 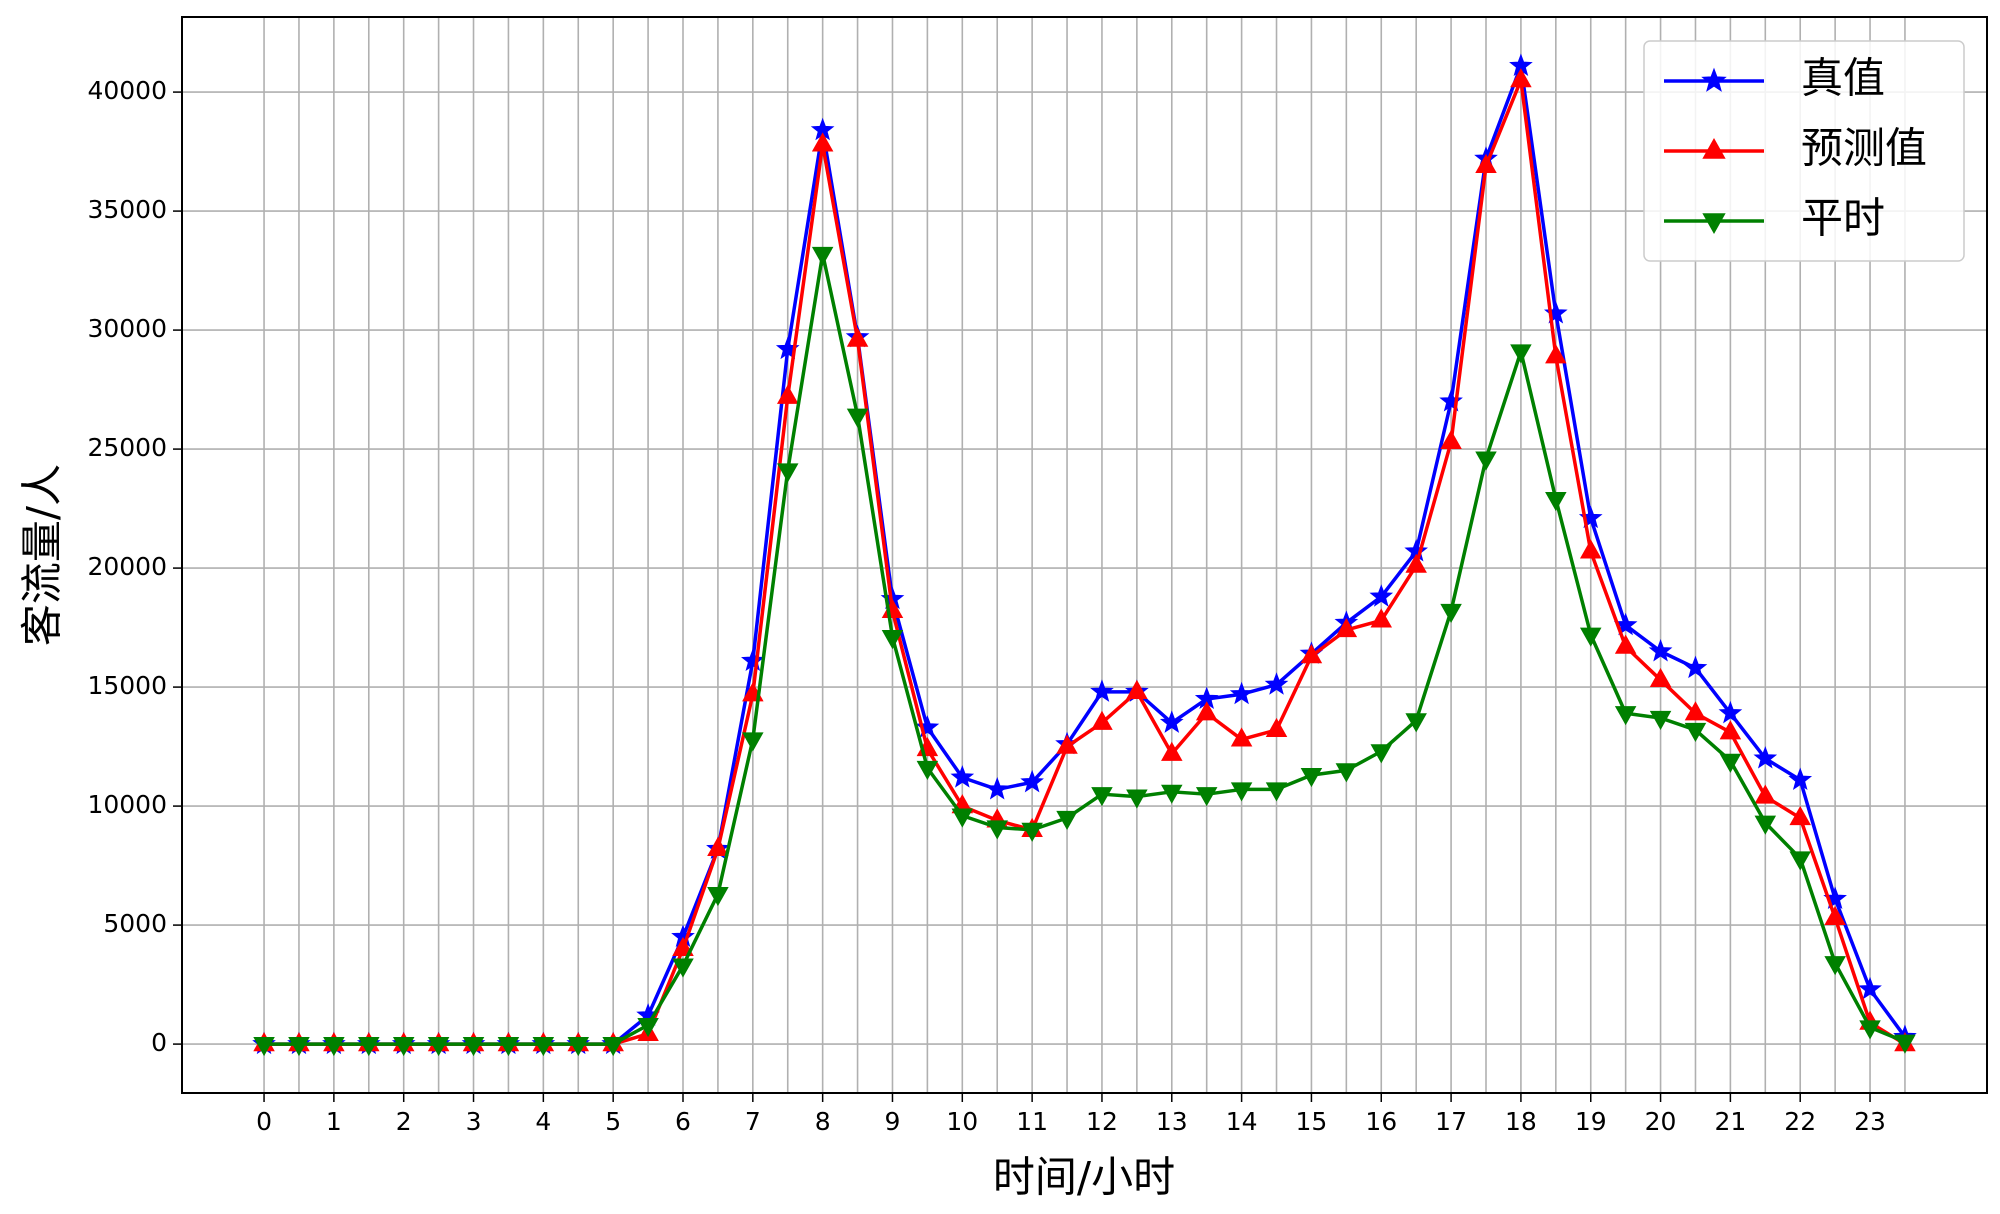 What do you see at coordinates (1730, 1121) in the screenshot?
I see `x-tick-label: 21` at bounding box center [1730, 1121].